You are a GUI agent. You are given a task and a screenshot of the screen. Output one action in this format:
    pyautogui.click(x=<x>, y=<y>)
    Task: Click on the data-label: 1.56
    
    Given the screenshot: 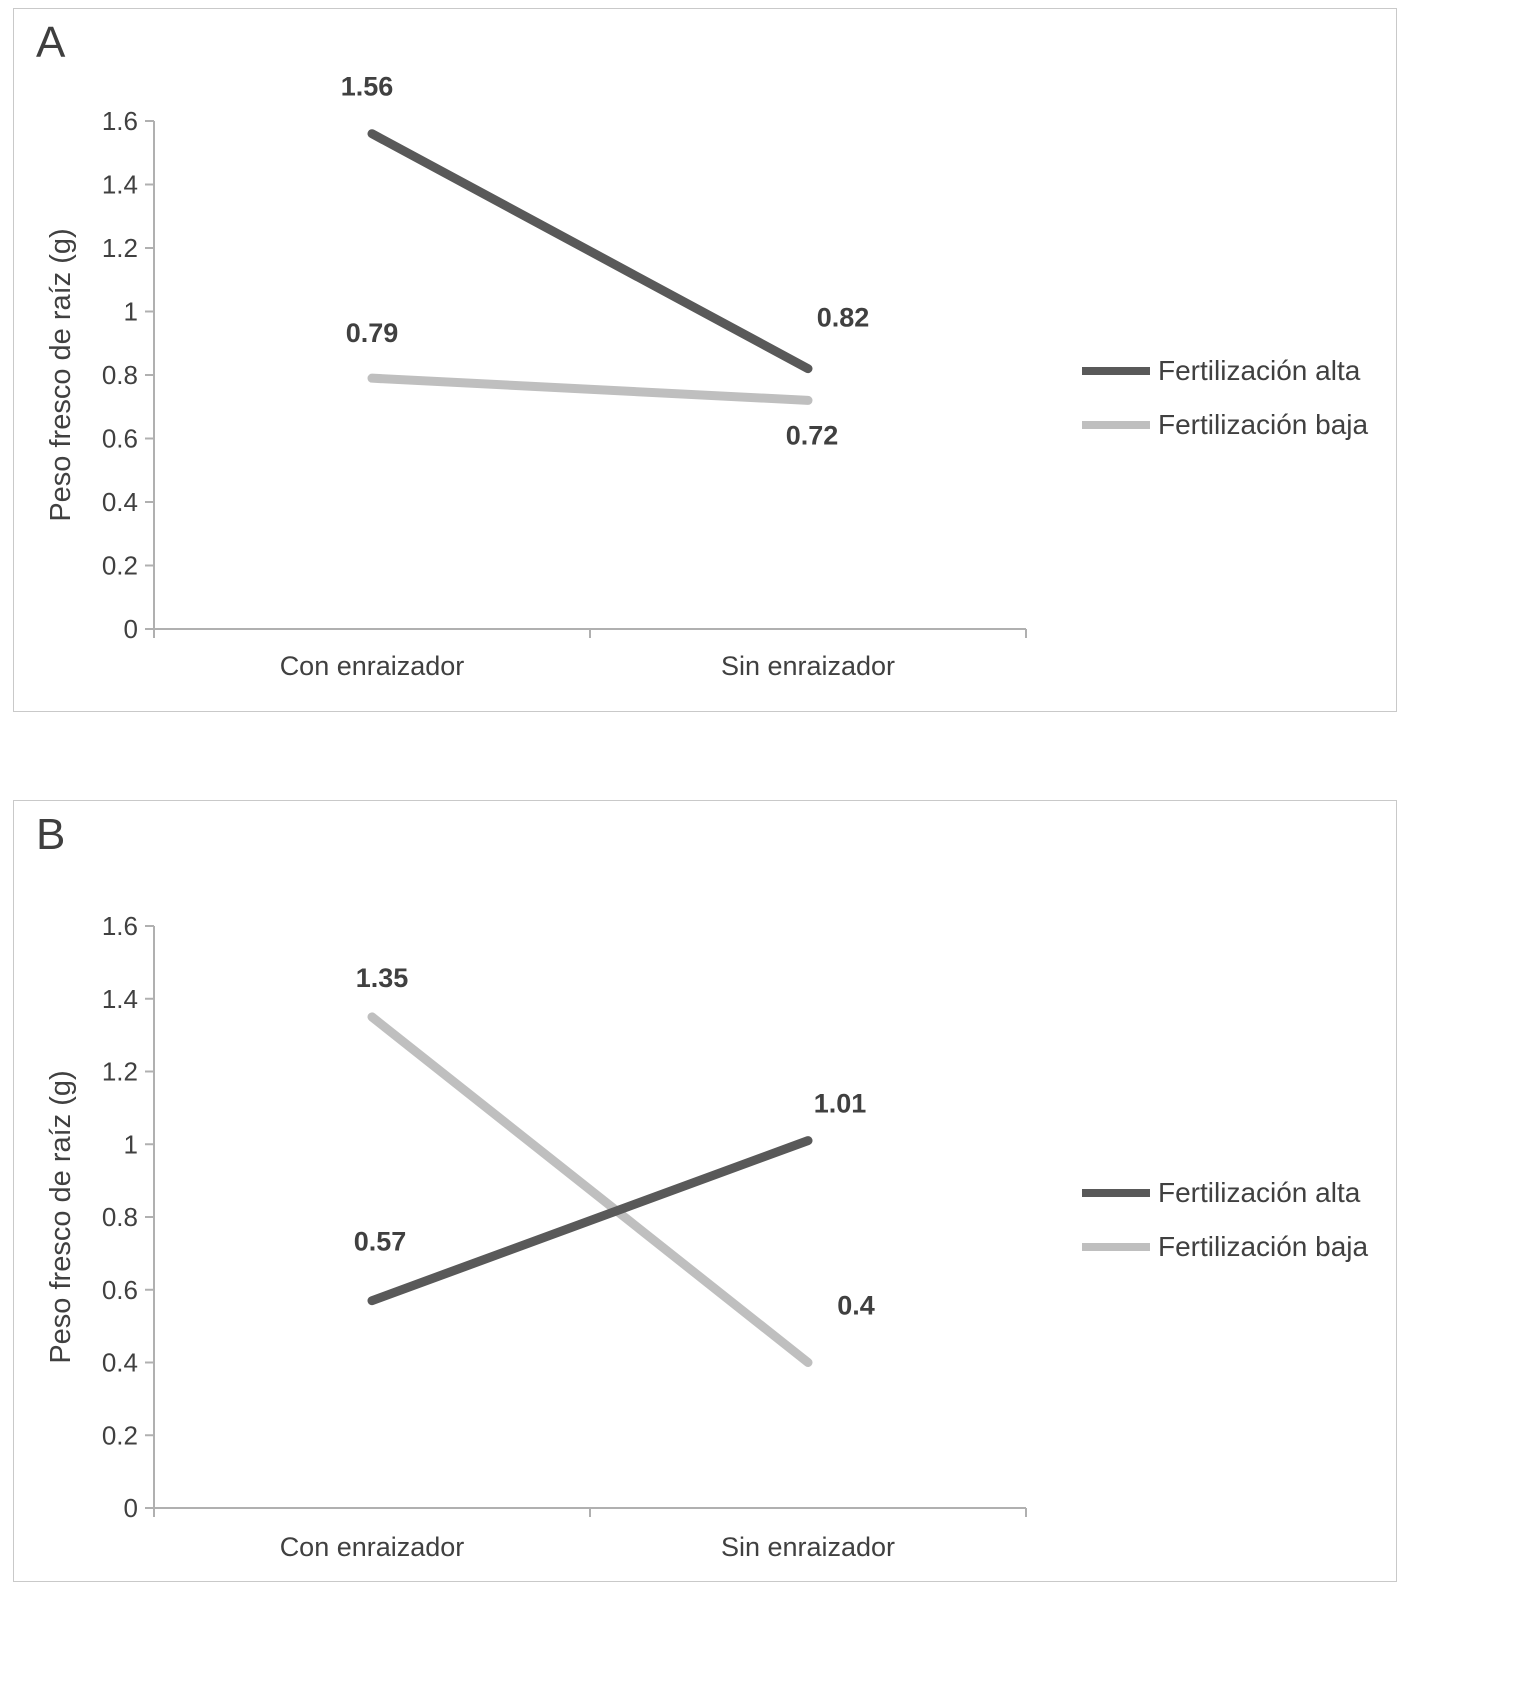 What is the action you would take?
    pyautogui.click(x=367, y=87)
    